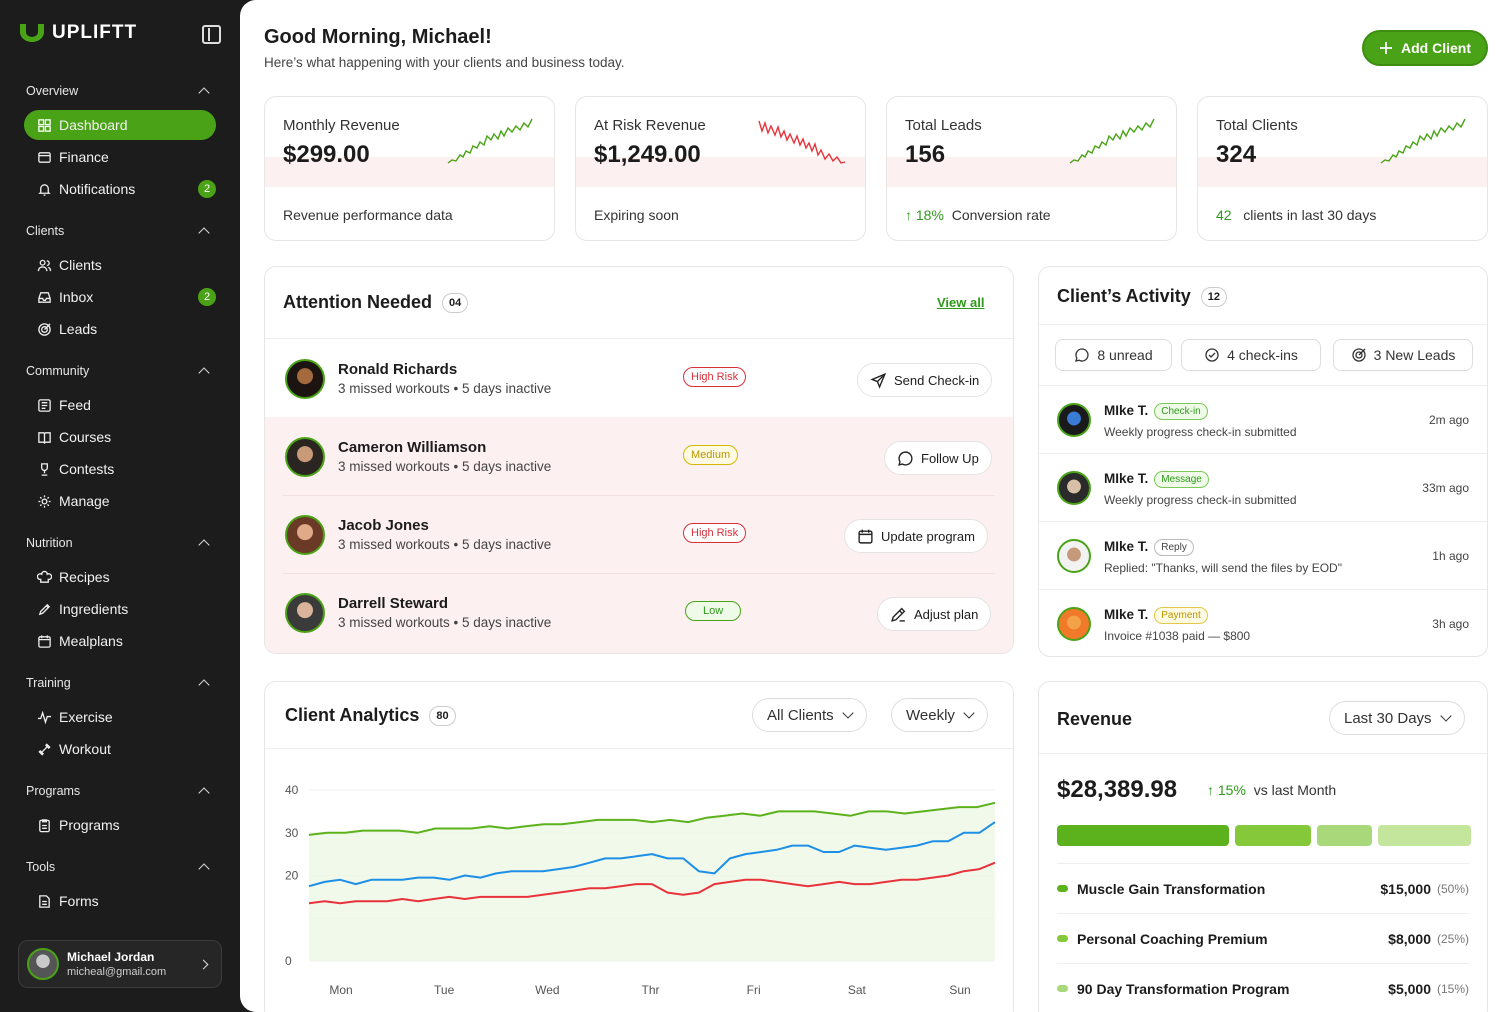  What do you see at coordinates (49, 543) in the screenshot?
I see `section-nutrition: Nutrition` at bounding box center [49, 543].